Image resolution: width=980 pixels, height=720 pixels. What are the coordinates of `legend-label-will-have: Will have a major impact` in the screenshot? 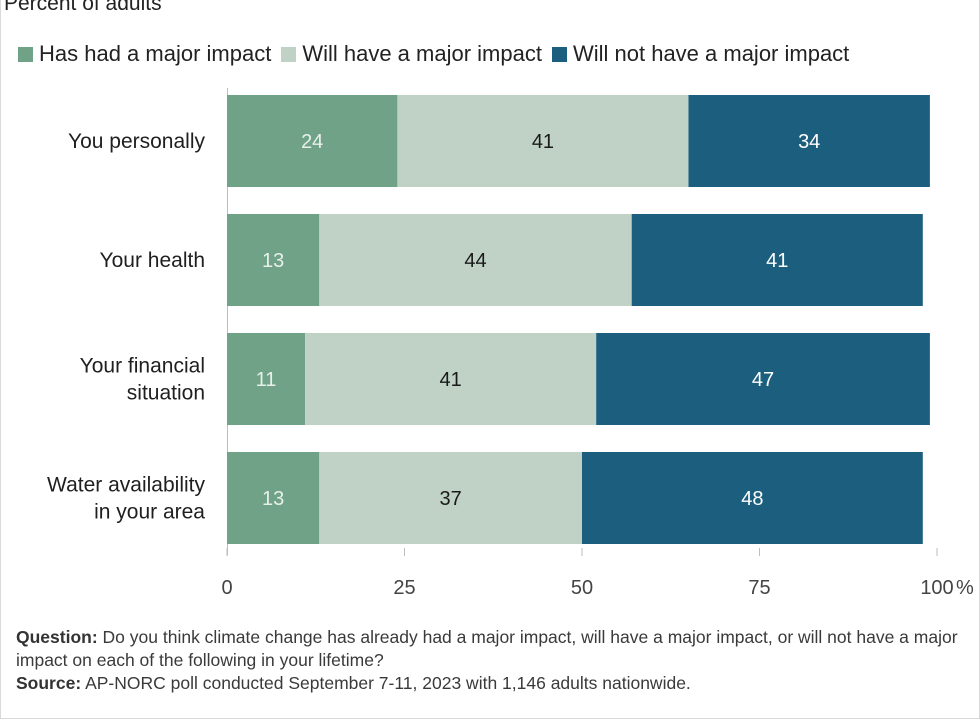 It's located at (422, 53).